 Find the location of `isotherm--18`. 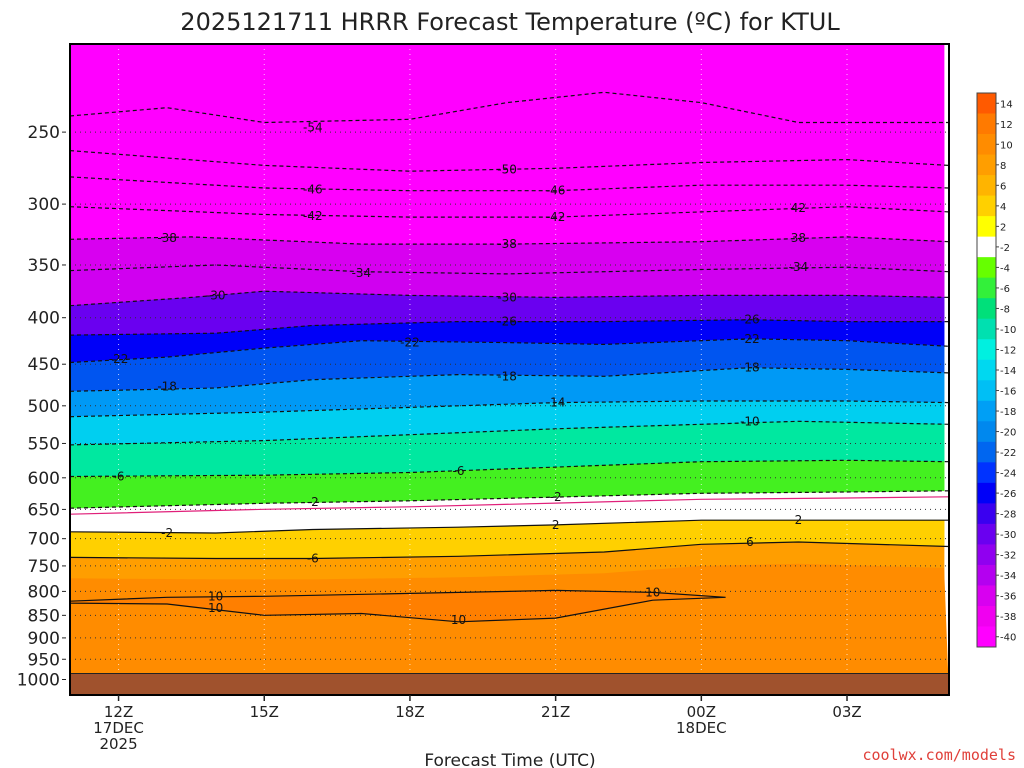

isotherm--18 is located at coordinates (509, 379).